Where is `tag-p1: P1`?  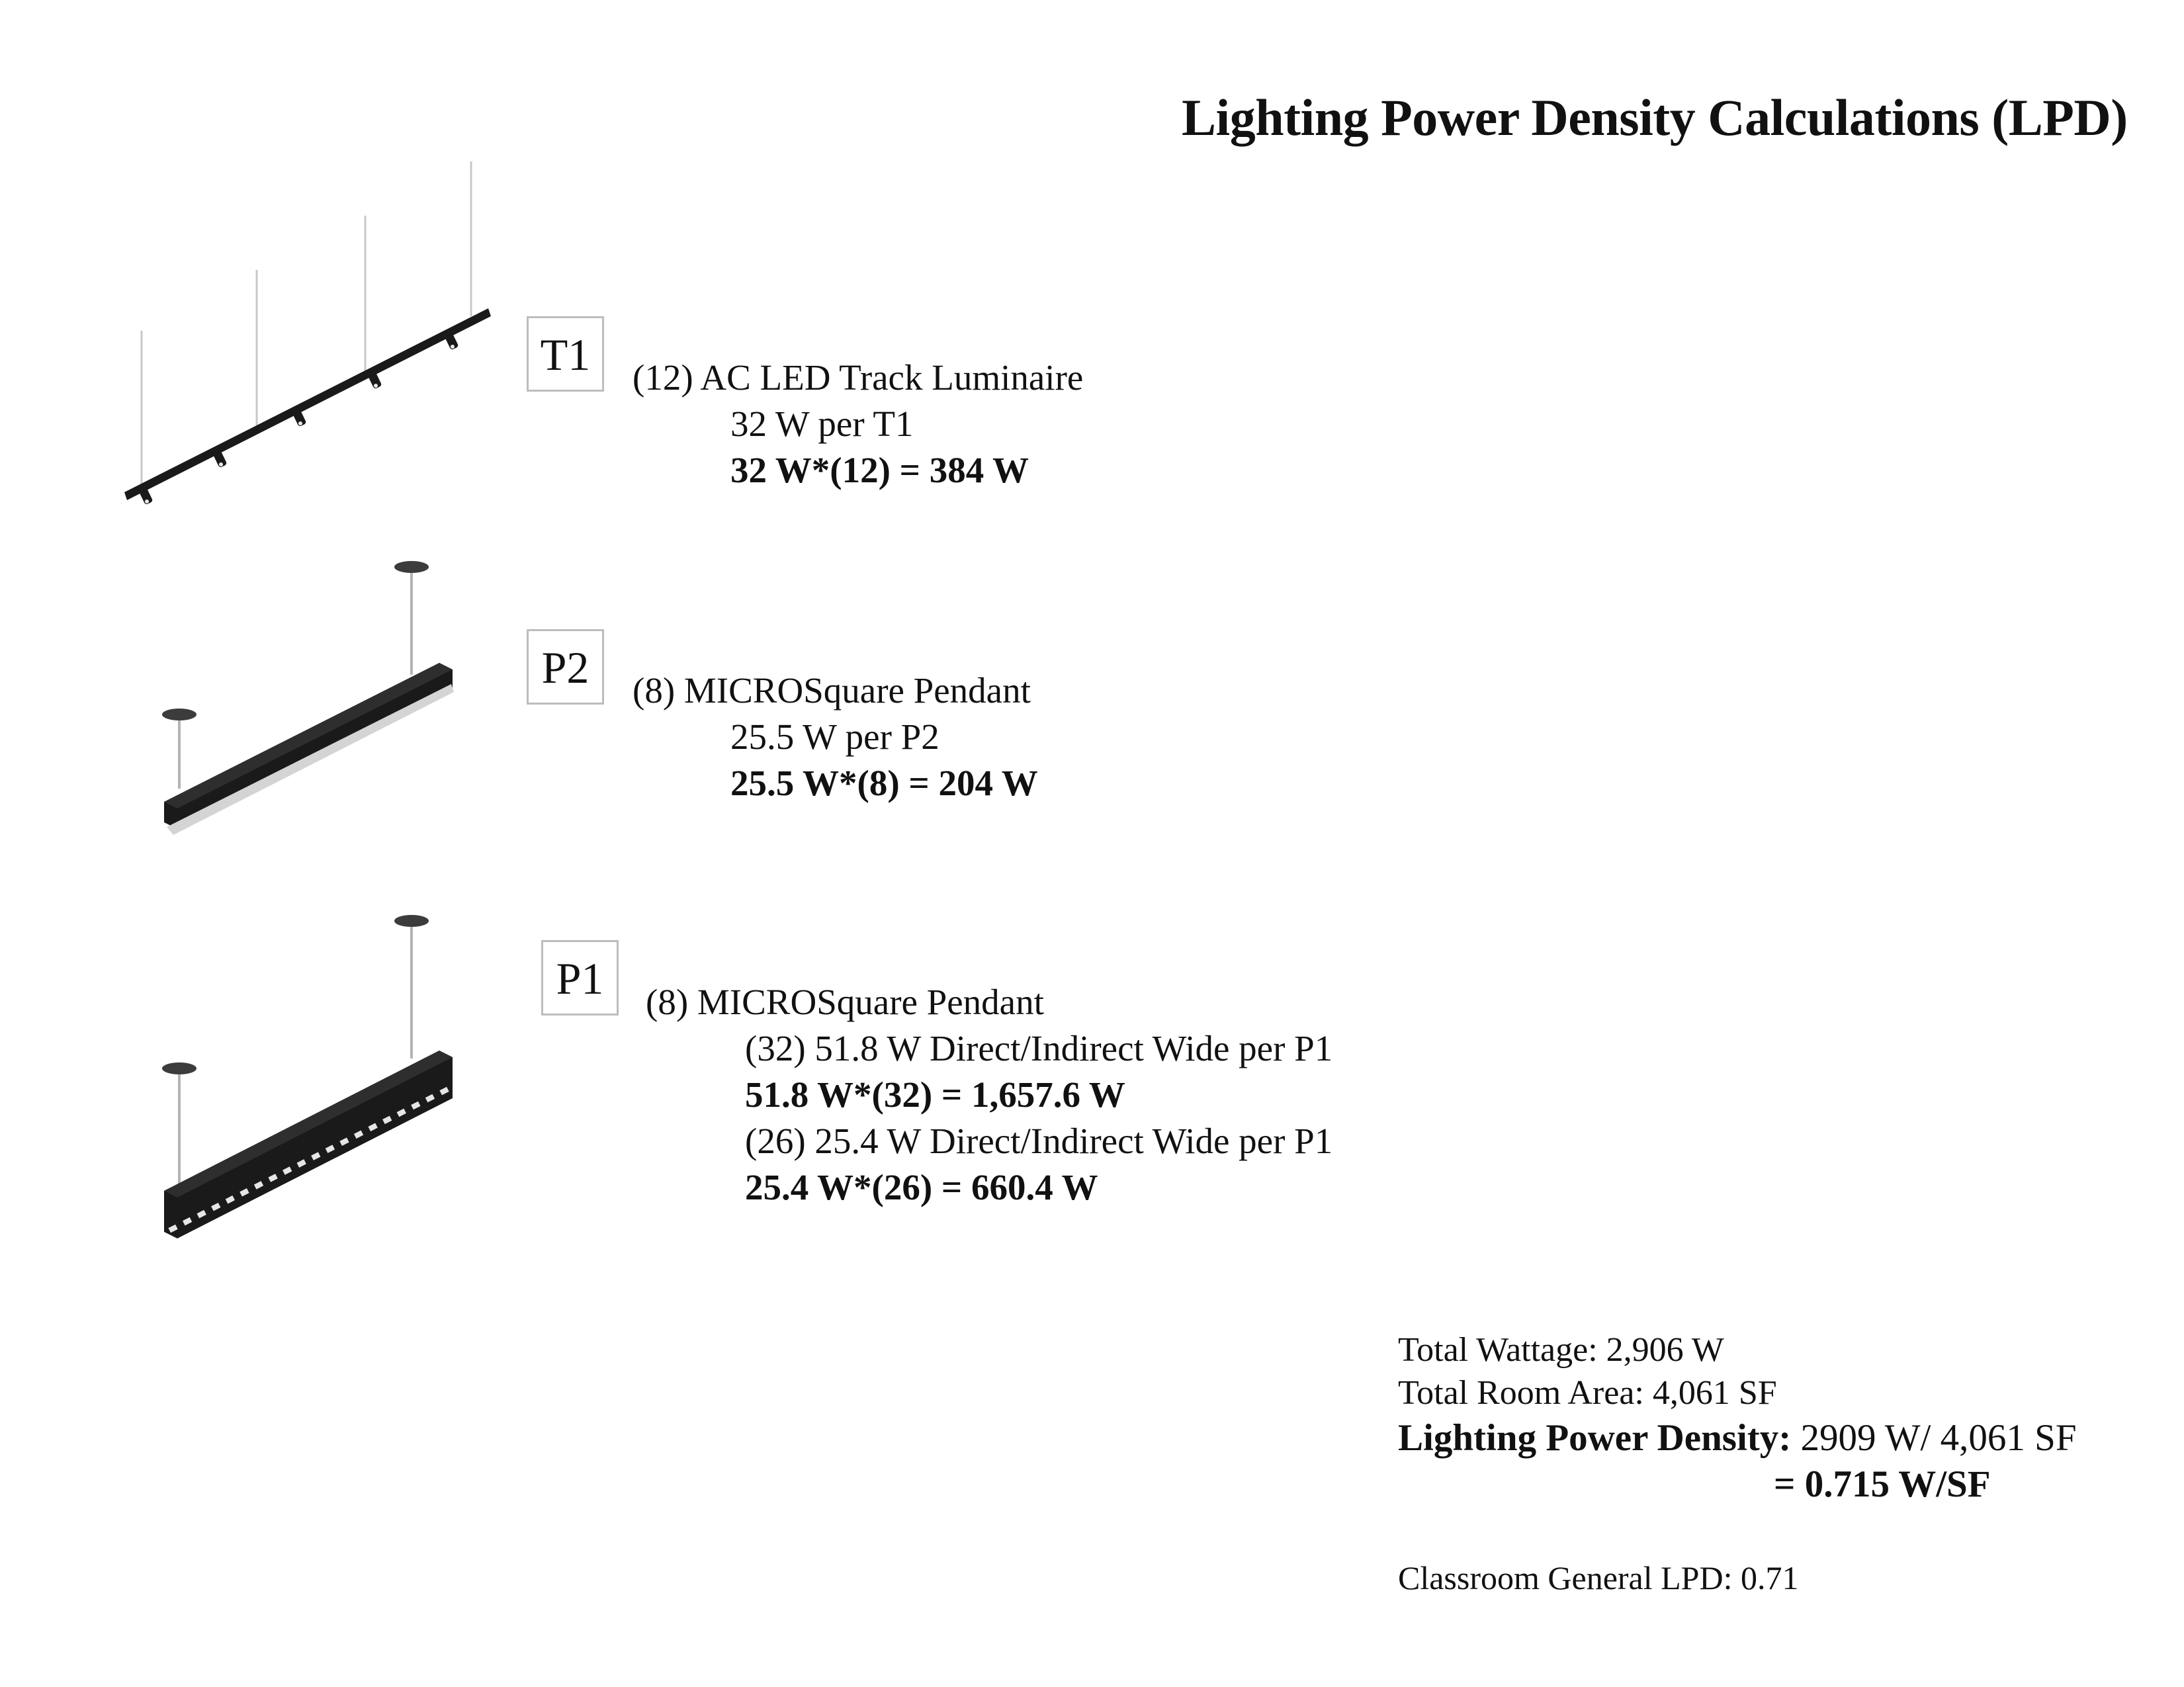 tag-p1: P1 is located at coordinates (580, 978).